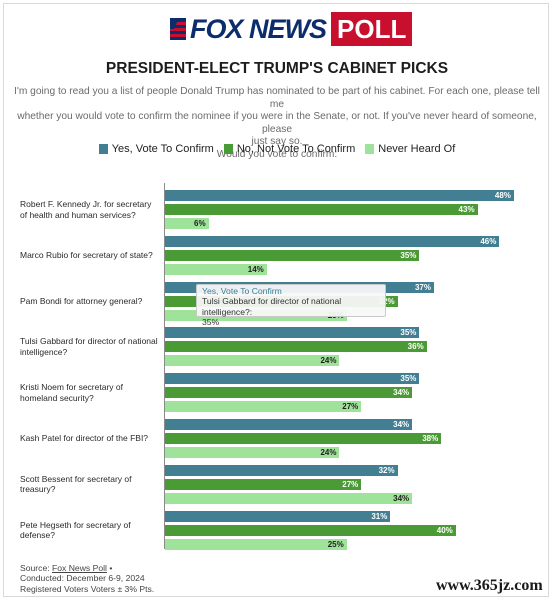 Image resolution: width=554 pixels, height=602 pixels. What do you see at coordinates (162, 149) in the screenshot?
I see `legend-label-yes: Yes, Vote To Confirm` at bounding box center [162, 149].